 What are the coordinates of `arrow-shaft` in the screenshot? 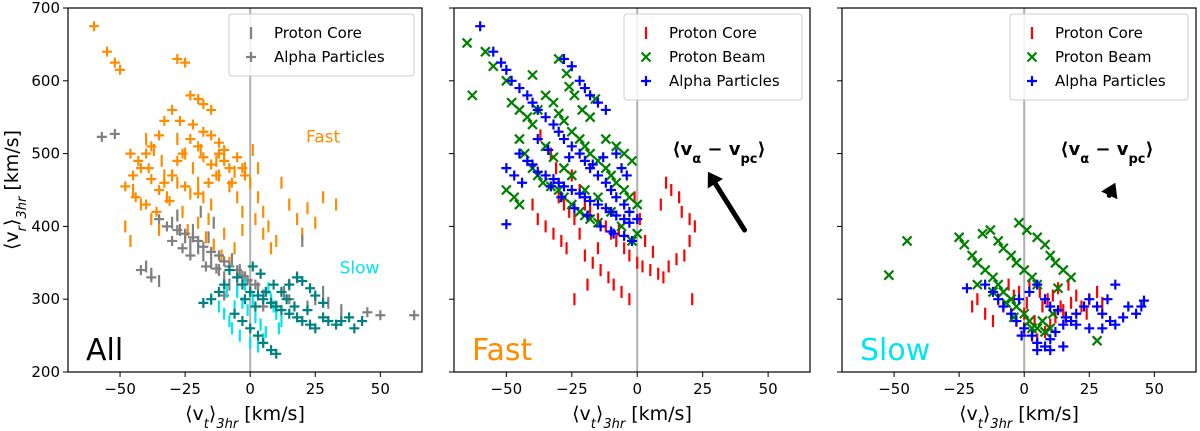 It's located at (730, 207).